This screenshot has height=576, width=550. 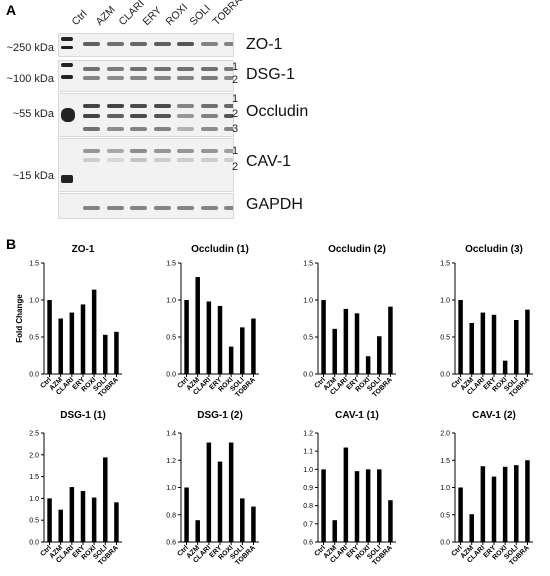 What do you see at coordinates (33, 176) in the screenshot?
I see `mw-label-15: ~15 kDa` at bounding box center [33, 176].